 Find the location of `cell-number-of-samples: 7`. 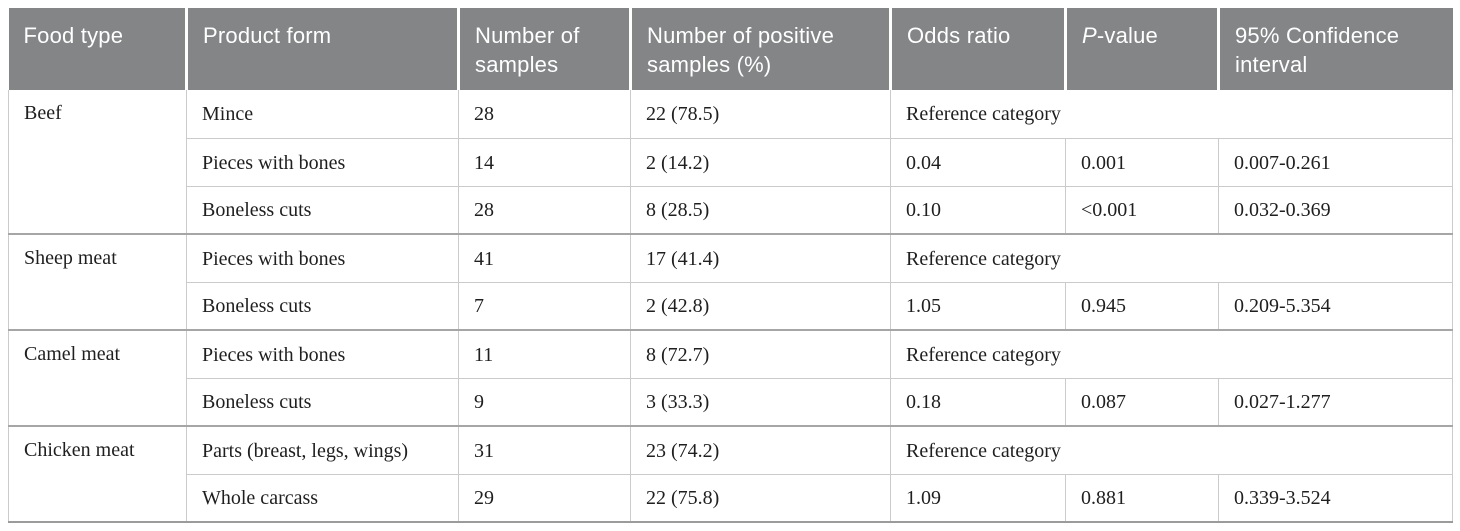

cell-number-of-samples: 7 is located at coordinates (544, 306).